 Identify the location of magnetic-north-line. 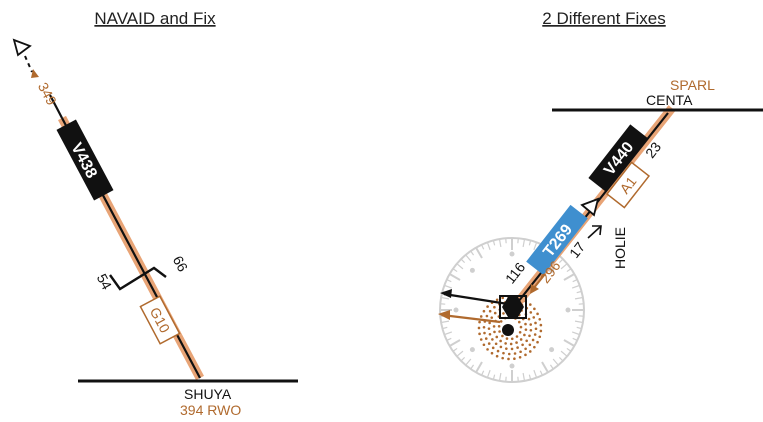
(476, 299).